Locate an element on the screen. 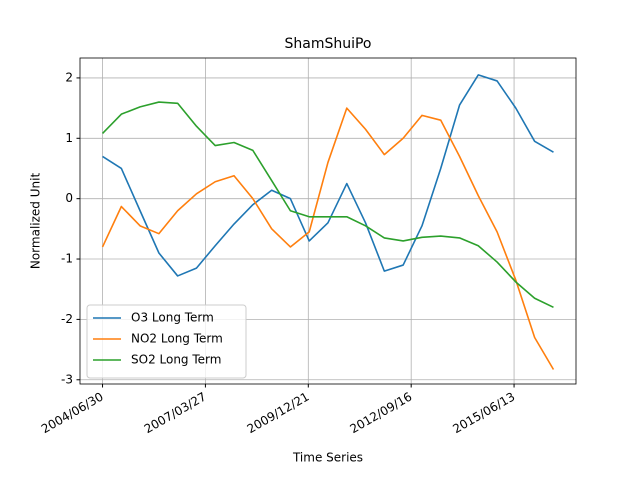 The image size is (640, 480). legend-box is located at coordinates (166, 341).